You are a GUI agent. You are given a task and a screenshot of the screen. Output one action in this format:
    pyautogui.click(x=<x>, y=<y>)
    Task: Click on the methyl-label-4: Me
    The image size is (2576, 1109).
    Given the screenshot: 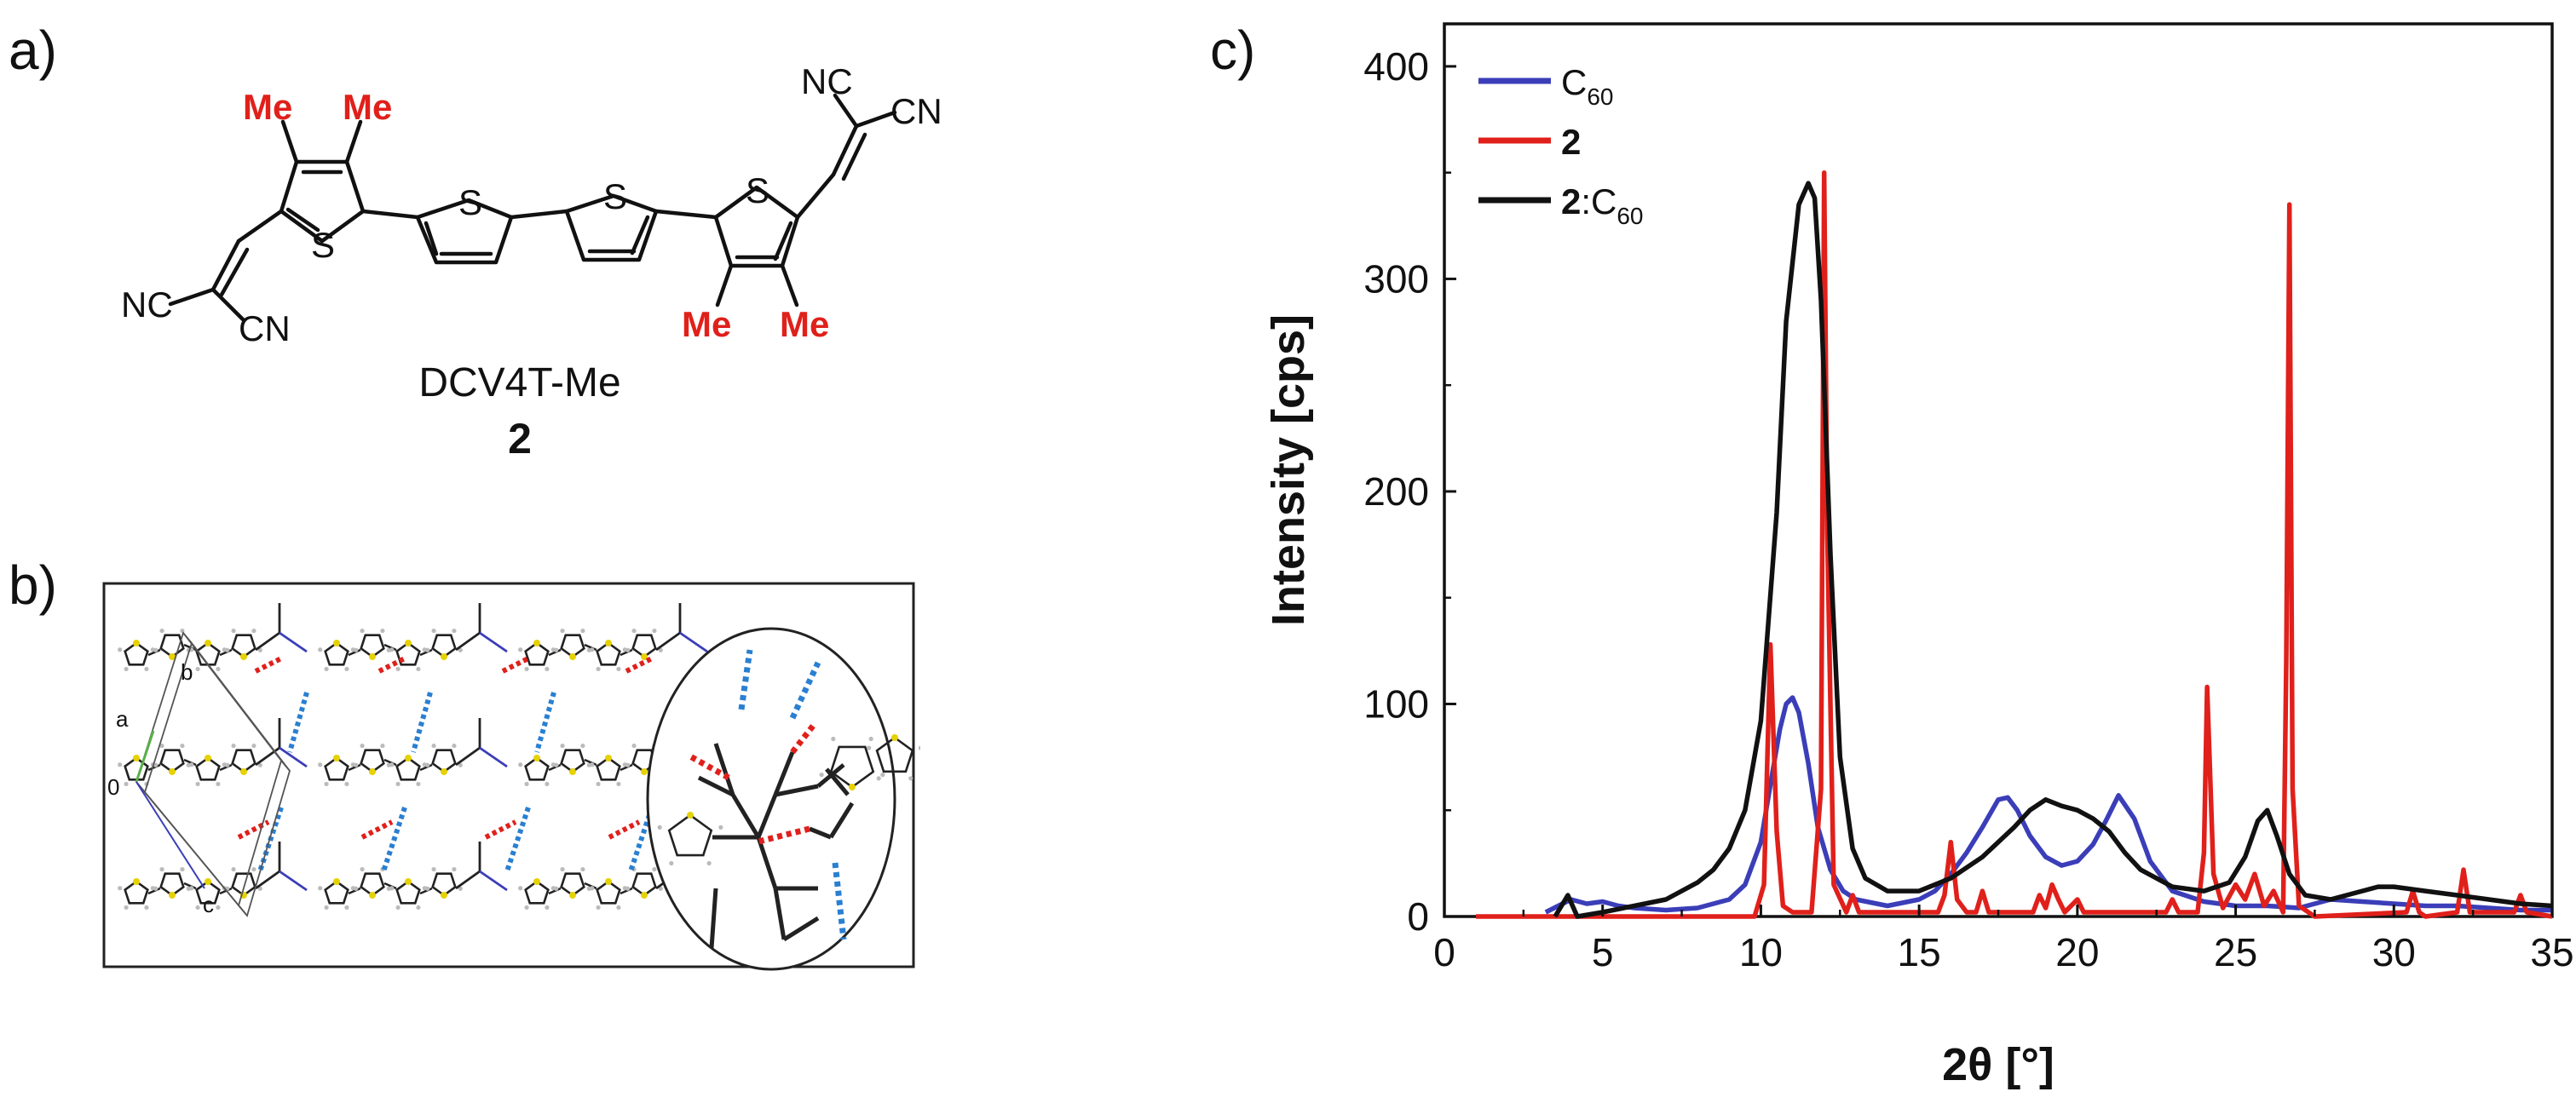 What is the action you would take?
    pyautogui.click(x=804, y=324)
    